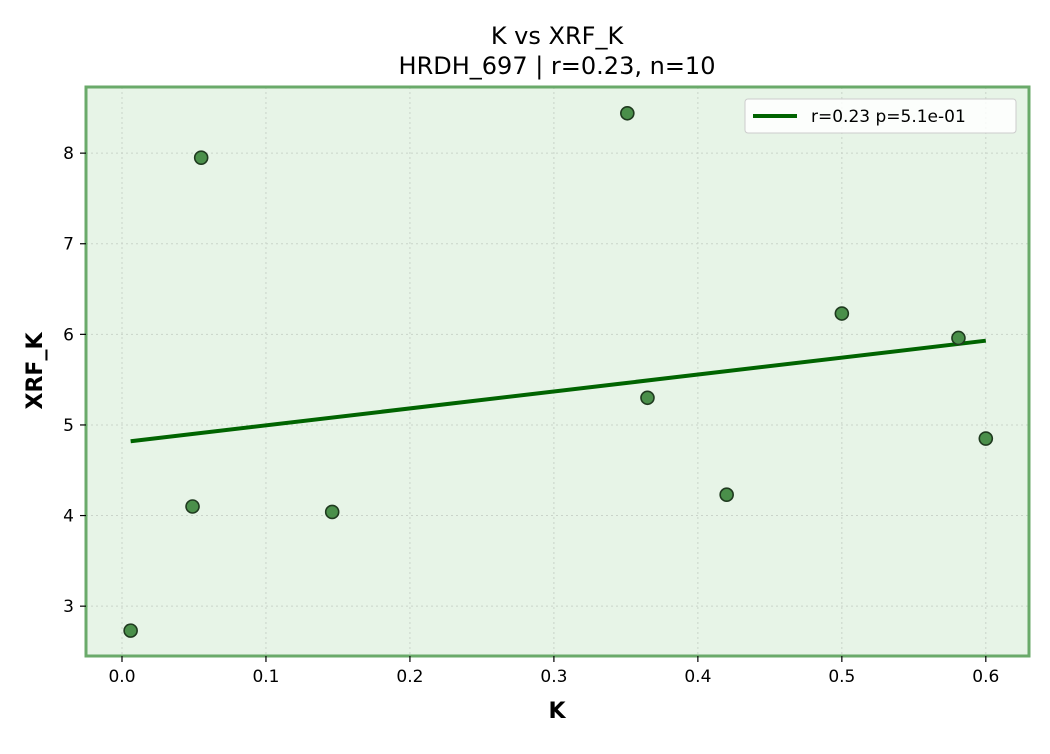  What do you see at coordinates (121, 677) in the screenshot?
I see `x-tick-label: 0.0` at bounding box center [121, 677].